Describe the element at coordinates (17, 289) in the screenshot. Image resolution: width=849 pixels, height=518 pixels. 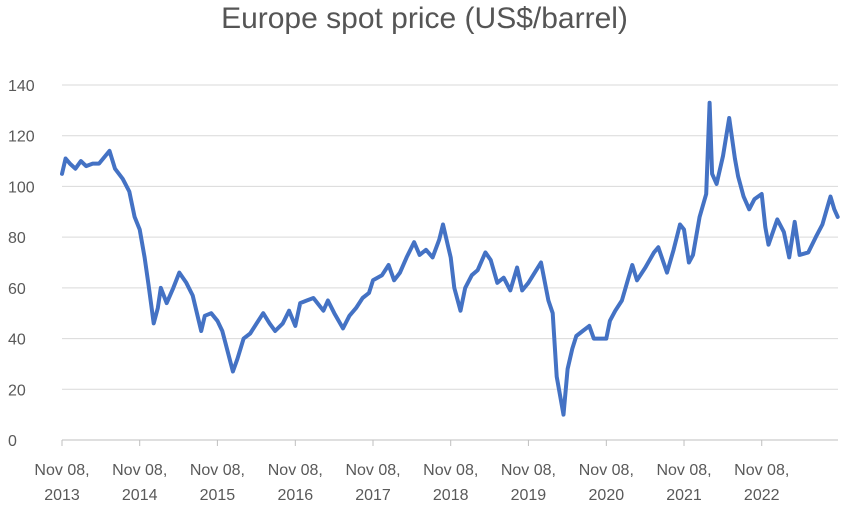
I see `y-tick-label: 60` at that location.